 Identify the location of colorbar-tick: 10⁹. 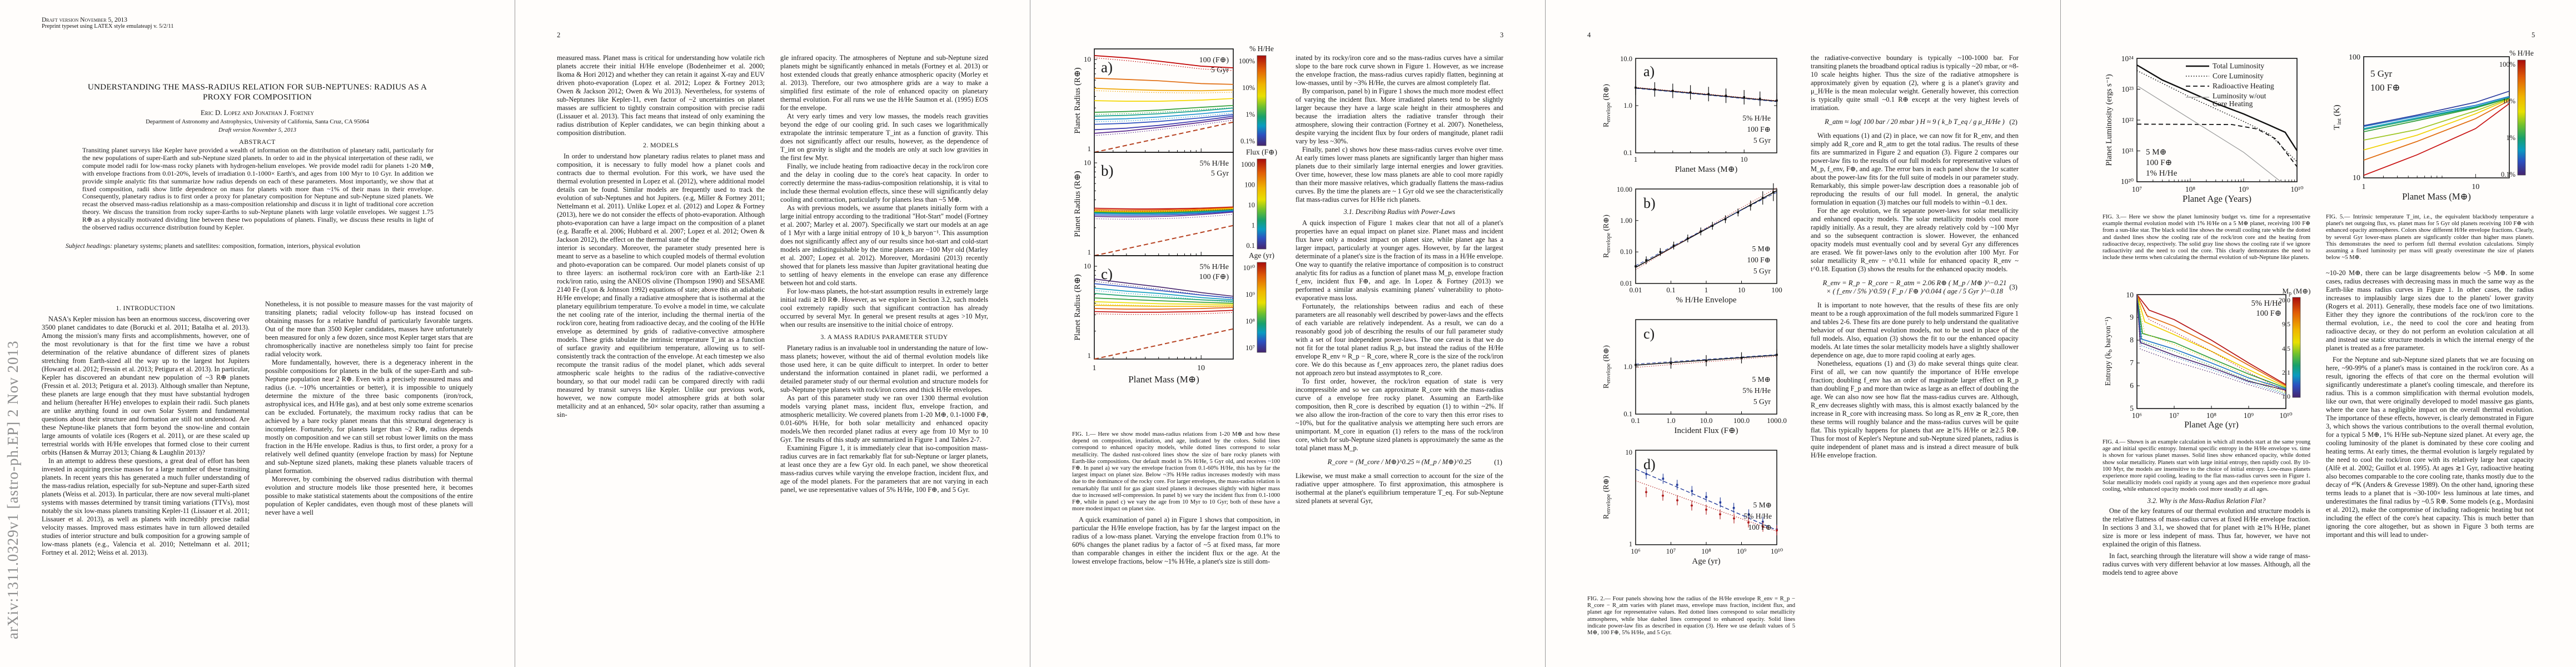
(1250, 294).